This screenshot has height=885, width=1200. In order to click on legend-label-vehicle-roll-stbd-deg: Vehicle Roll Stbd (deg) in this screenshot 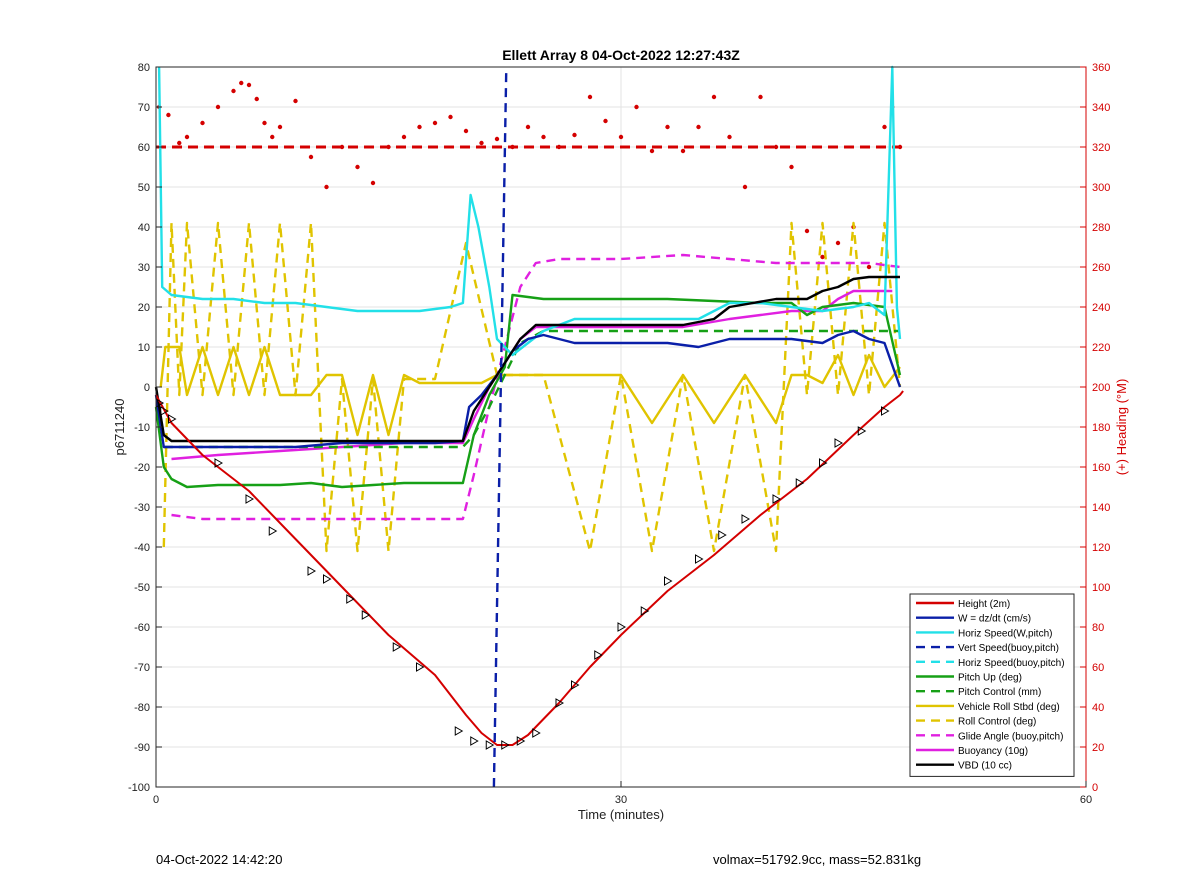, I will do `click(1009, 707)`.